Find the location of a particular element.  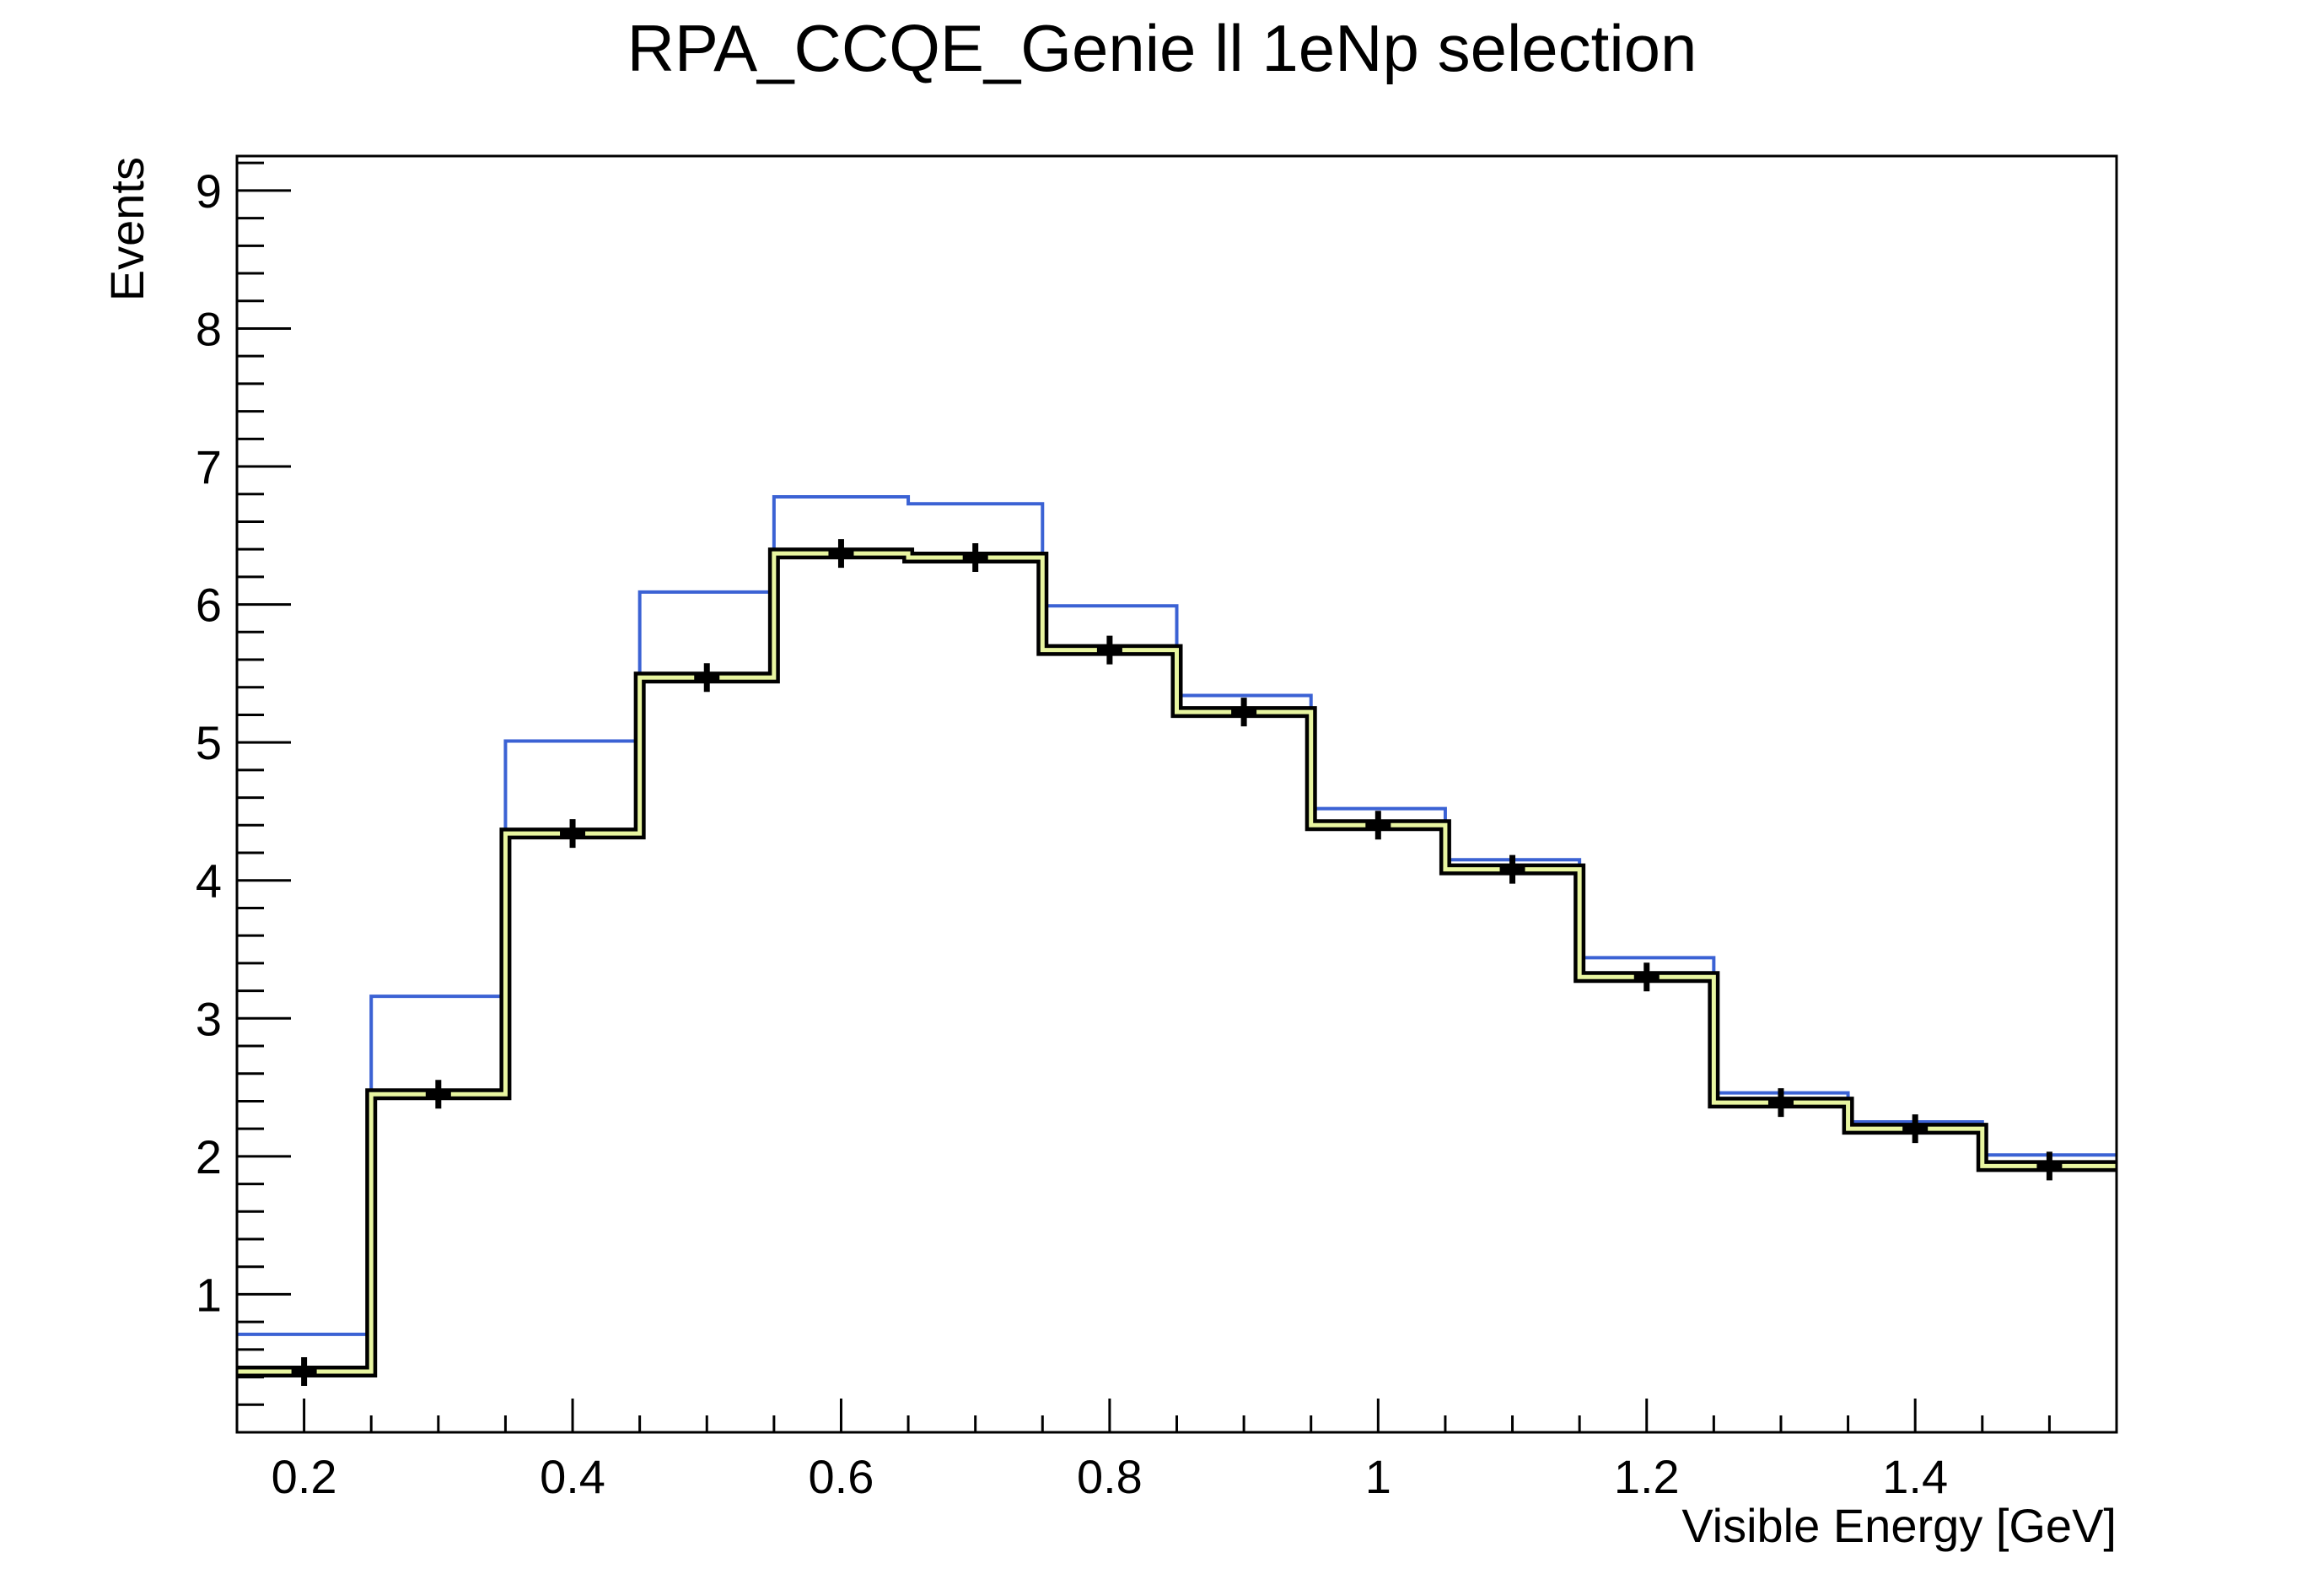

y-tick-label: 7 is located at coordinates (209, 467).